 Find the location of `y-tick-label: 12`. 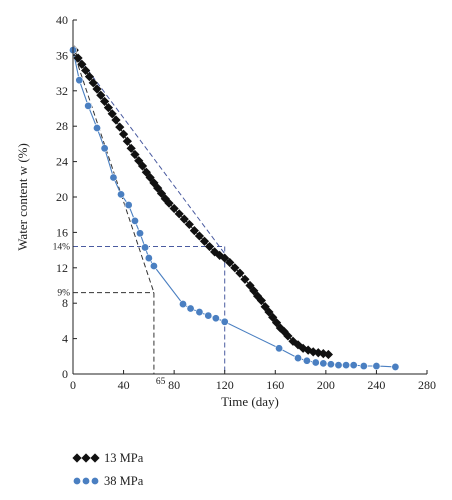

y-tick-label: 12 is located at coordinates (62, 268).